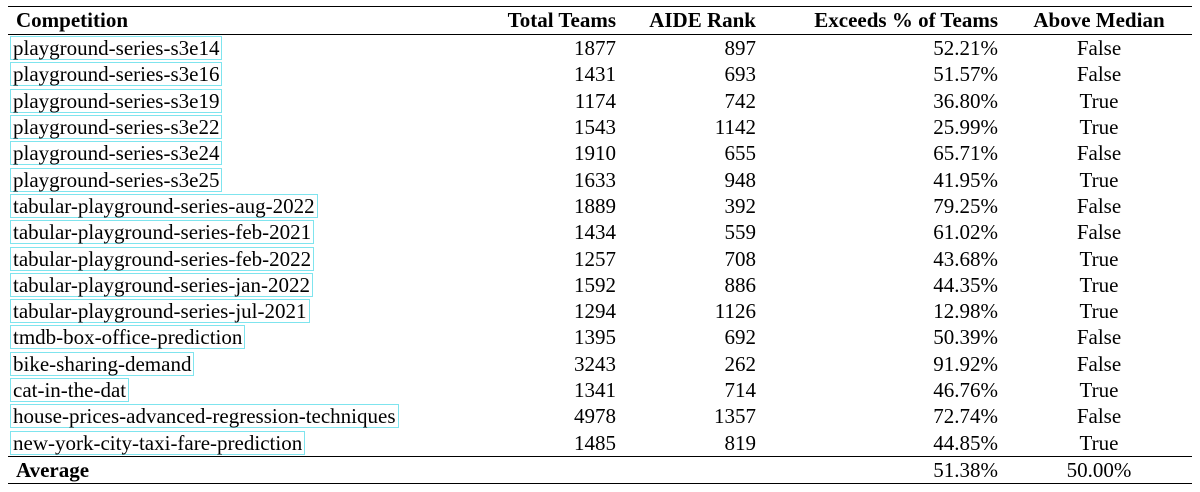 This screenshot has height=492, width=1200. What do you see at coordinates (965, 232) in the screenshot?
I see `exceeds-cell: 61.02%` at bounding box center [965, 232].